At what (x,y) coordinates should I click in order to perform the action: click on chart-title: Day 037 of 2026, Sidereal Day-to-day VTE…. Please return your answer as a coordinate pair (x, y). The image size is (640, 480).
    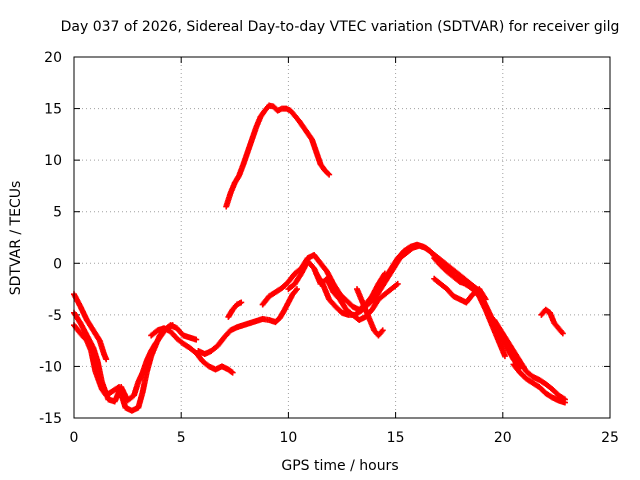
    Looking at the image, I should click on (340, 27).